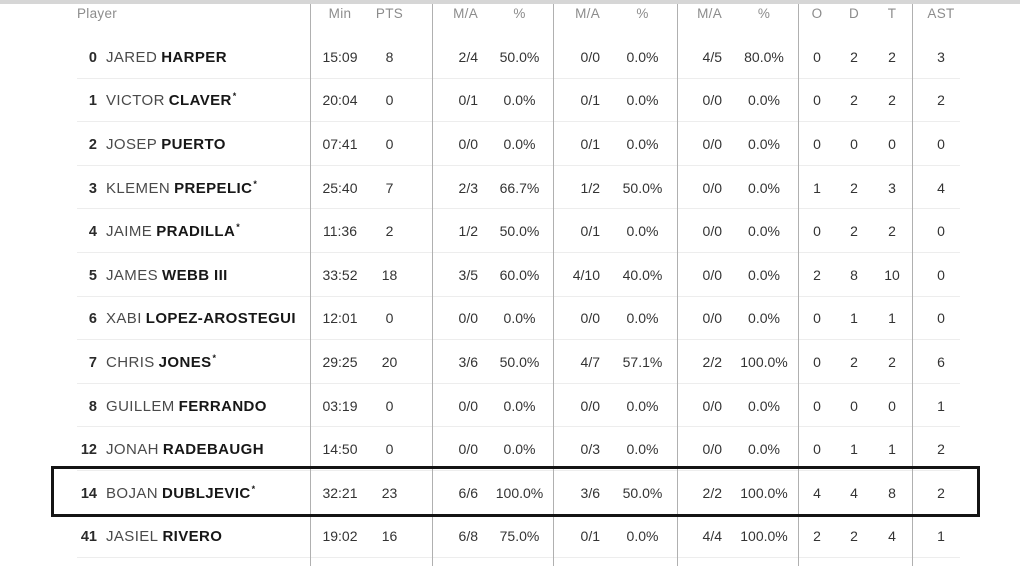 This screenshot has height=566, width=1020. I want to click on minutes-value: 20:04, so click(340, 100).